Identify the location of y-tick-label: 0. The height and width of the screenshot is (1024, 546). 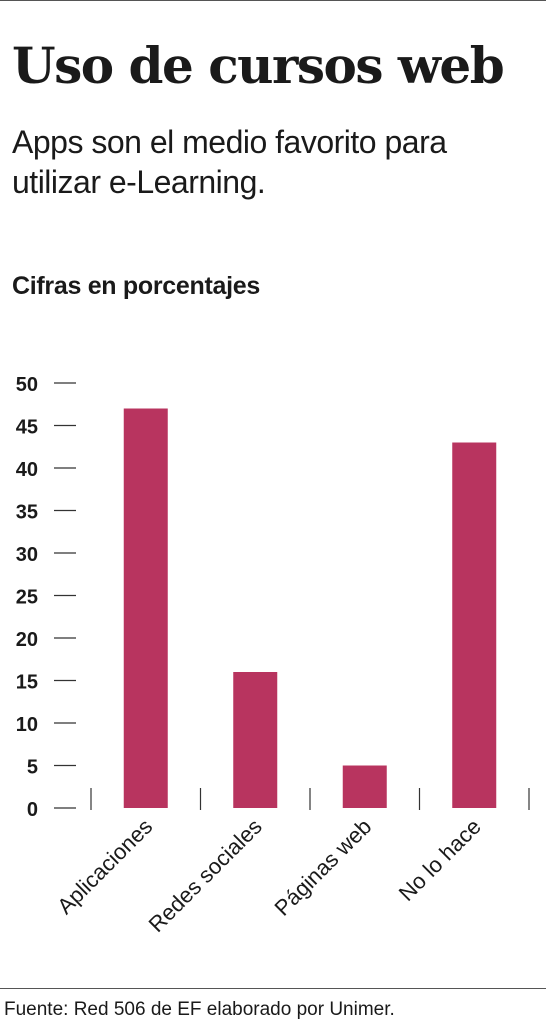
(32, 810).